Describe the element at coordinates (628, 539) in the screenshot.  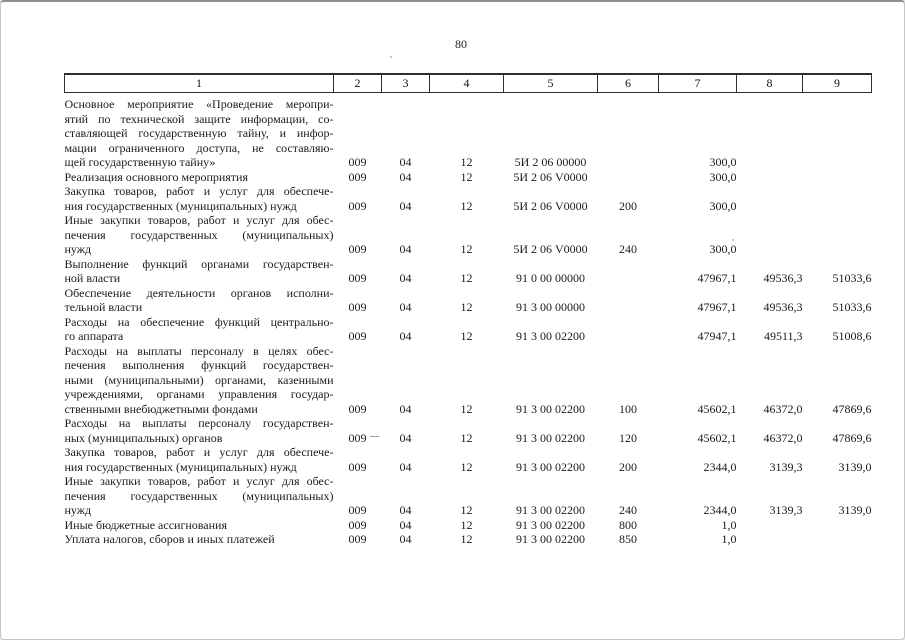
I see `cell-c6: 850` at that location.